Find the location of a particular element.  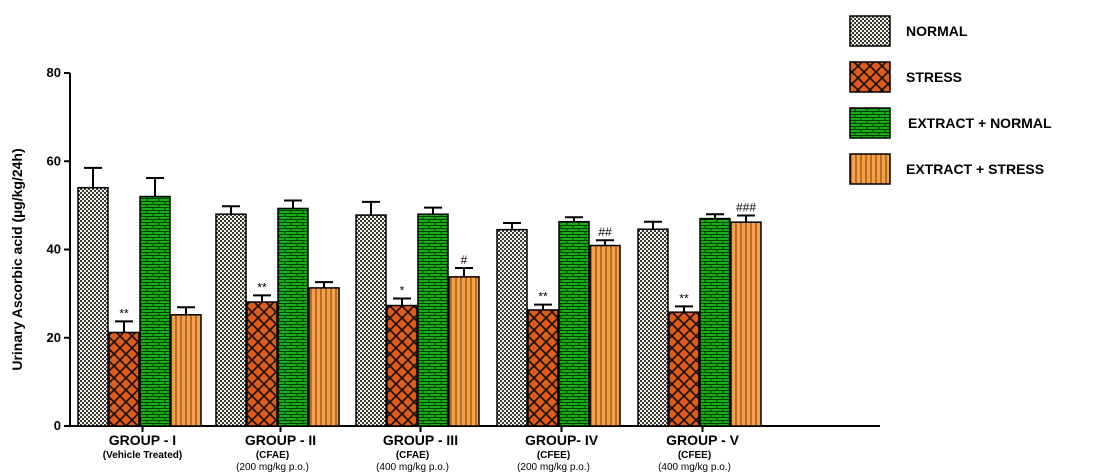

y-tick-label: 40 is located at coordinates (54, 249).